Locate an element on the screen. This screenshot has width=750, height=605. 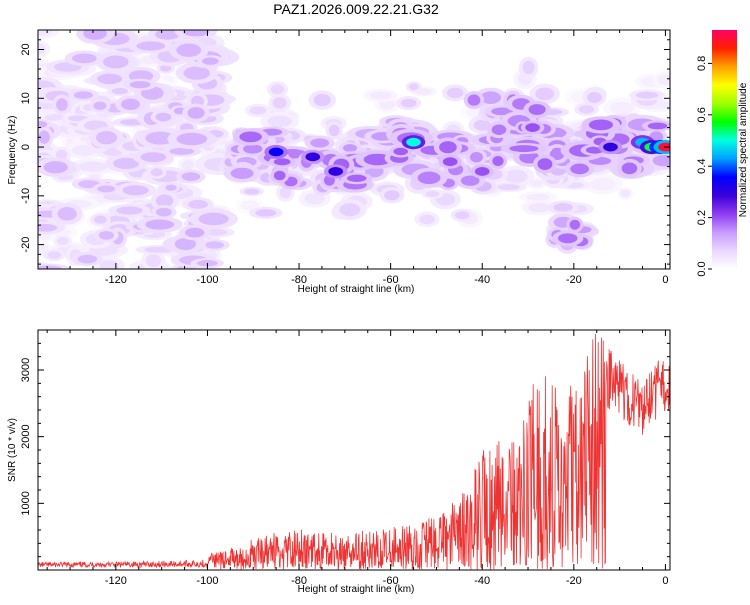
spectrogram-xlabel: Height of straight line (km) is located at coordinates (356, 289).